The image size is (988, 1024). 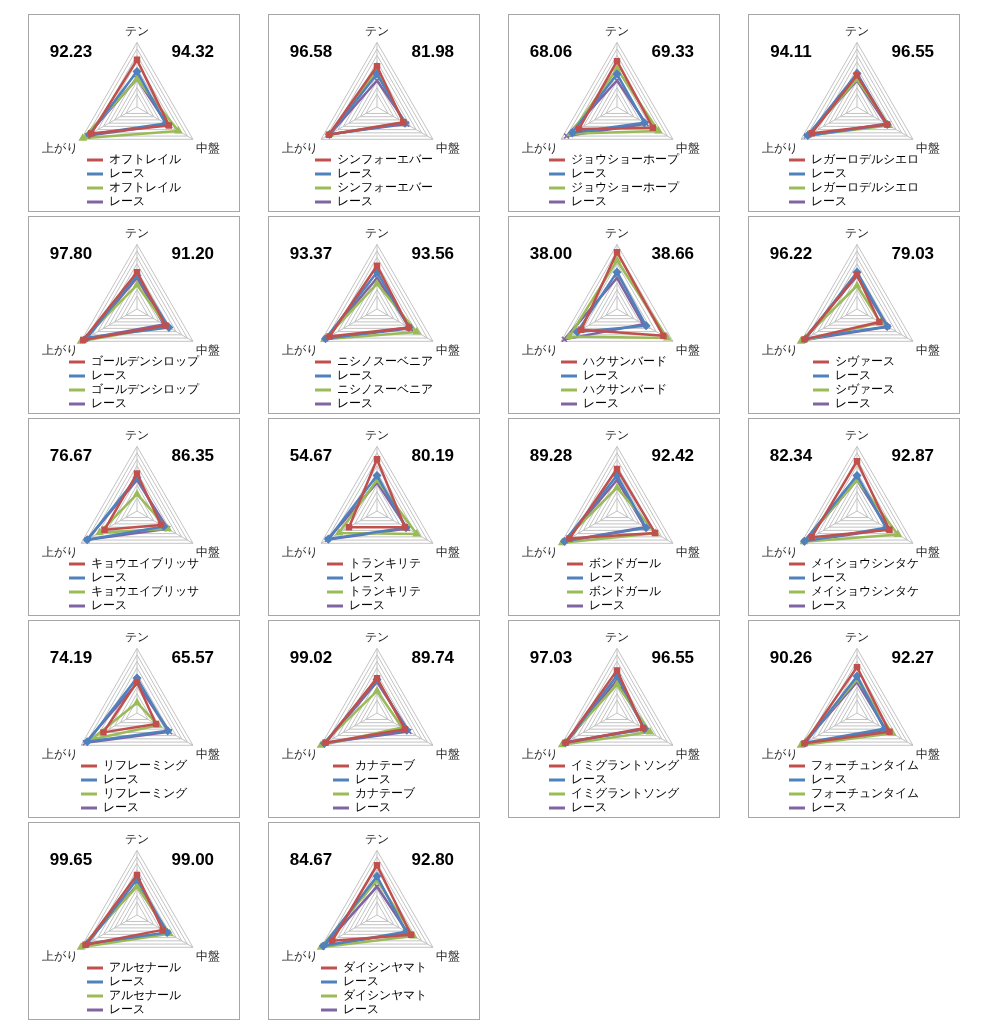 What do you see at coordinates (625, 563) in the screenshot?
I see `legend-label: ボンドガール` at bounding box center [625, 563].